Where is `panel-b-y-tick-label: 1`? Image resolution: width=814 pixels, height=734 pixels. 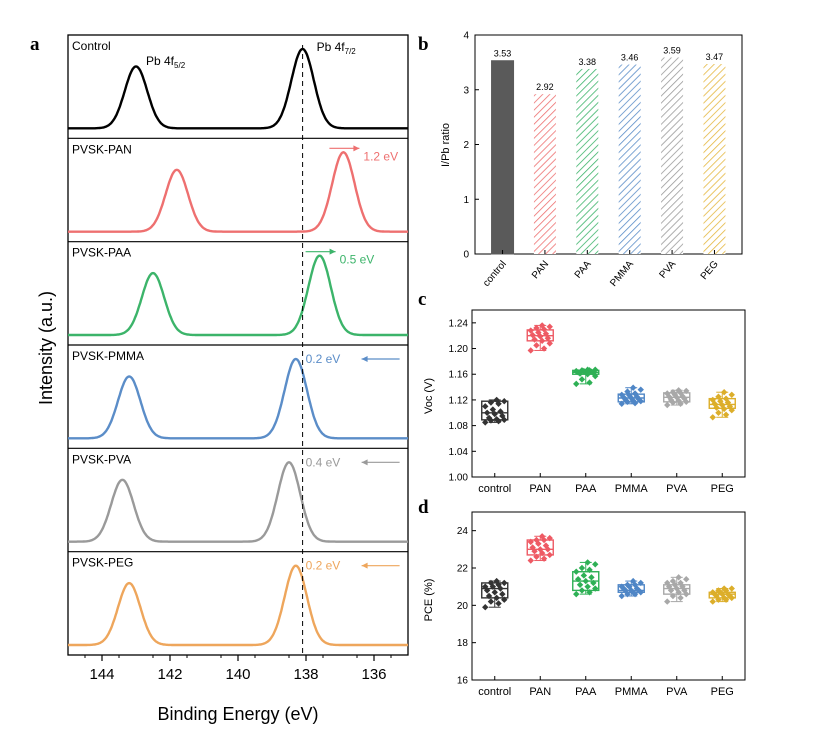
panel-b-y-tick-label: 1 is located at coordinates (466, 200).